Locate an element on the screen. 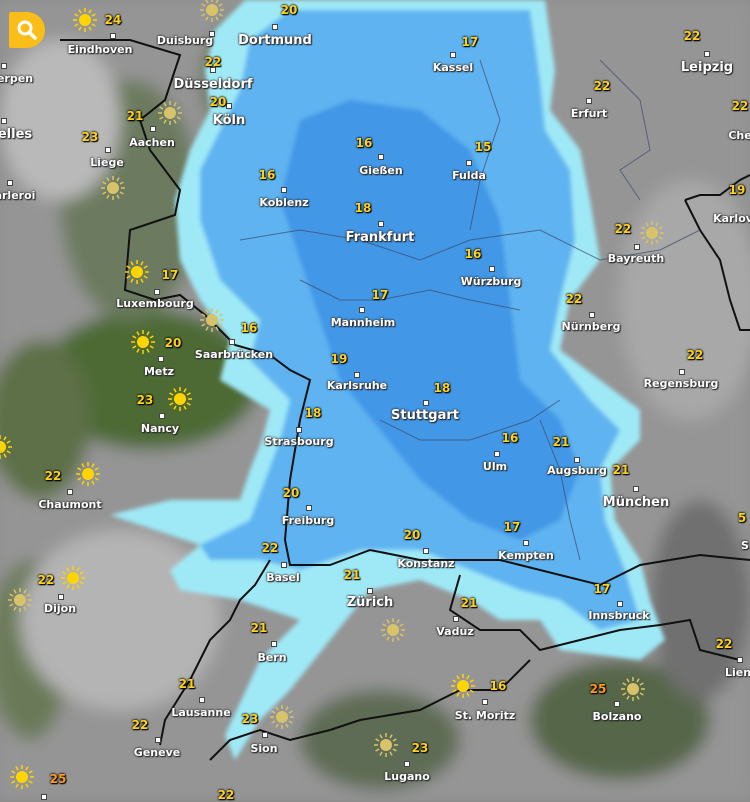  city-label: Vaduz is located at coordinates (455, 631).